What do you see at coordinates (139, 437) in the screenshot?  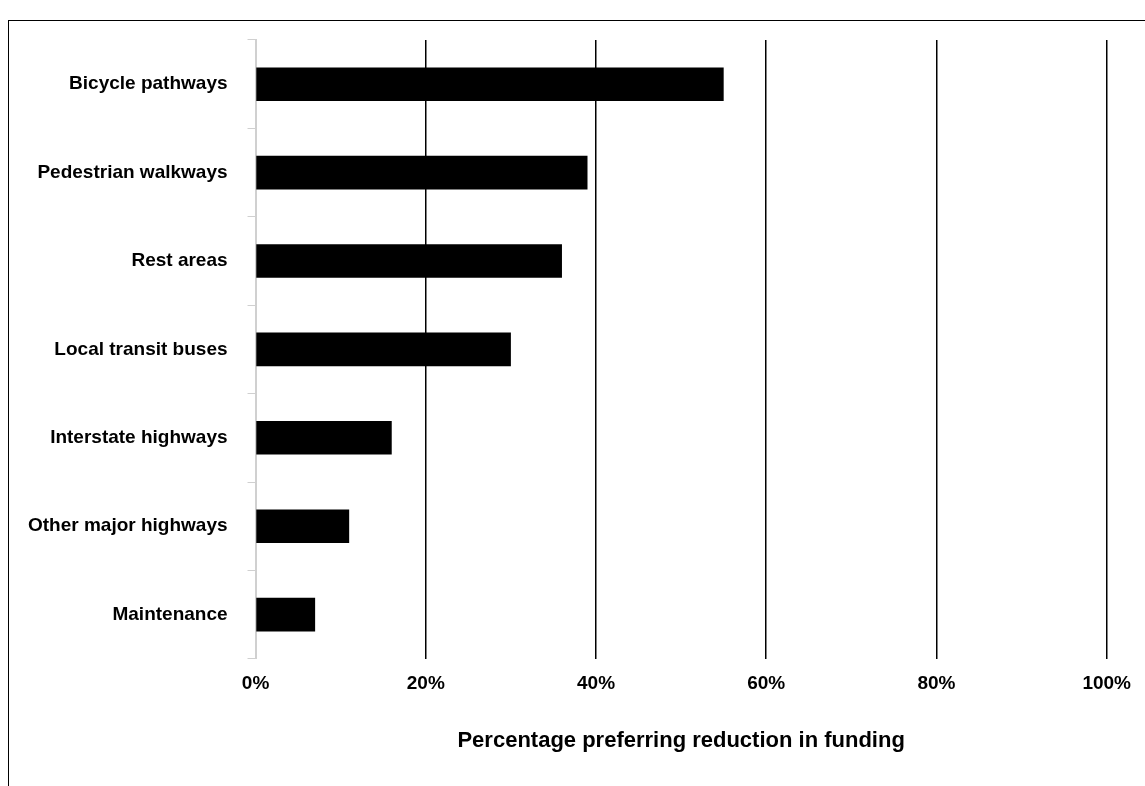 I see `y-tick-label: Interstate highways` at bounding box center [139, 437].